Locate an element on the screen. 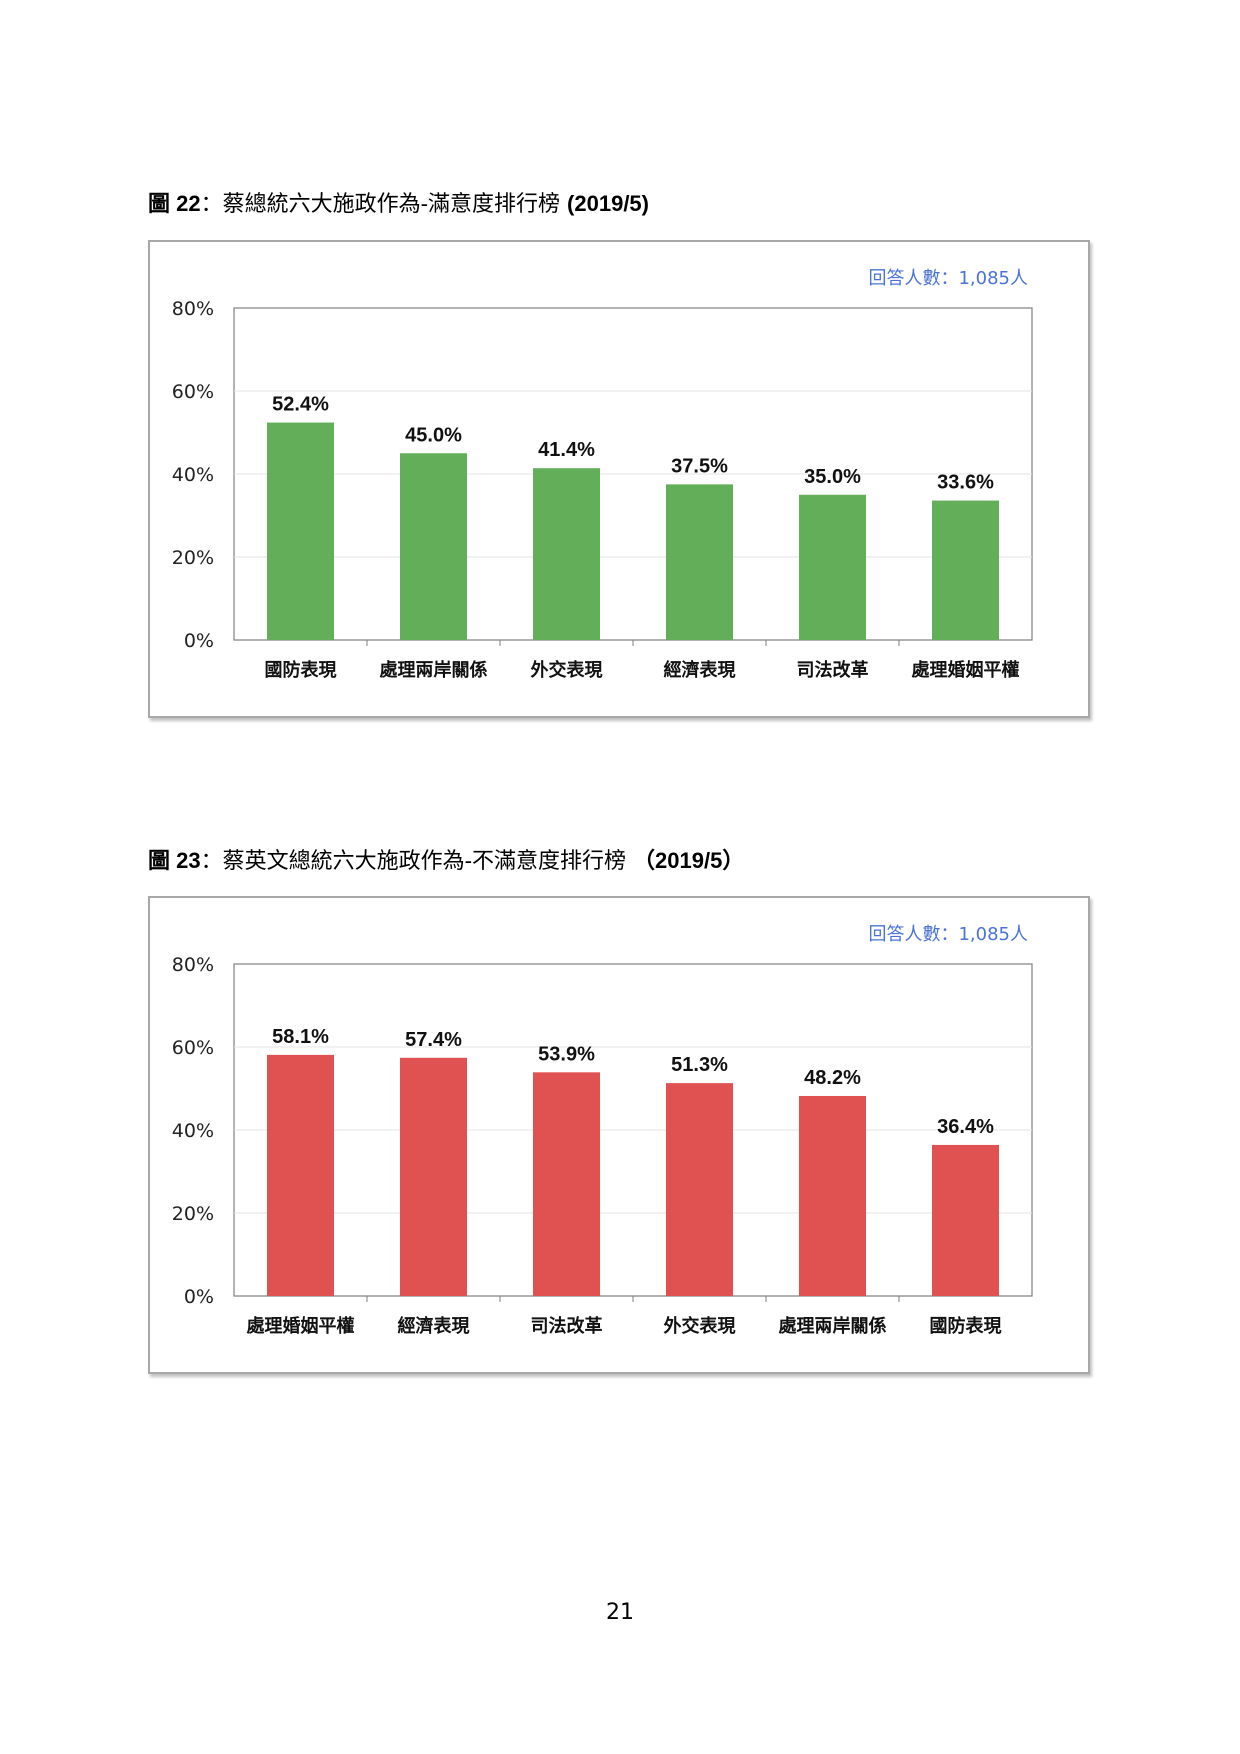 This screenshot has height=1754, width=1240. caption-date: (2019/5) is located at coordinates (608, 203).